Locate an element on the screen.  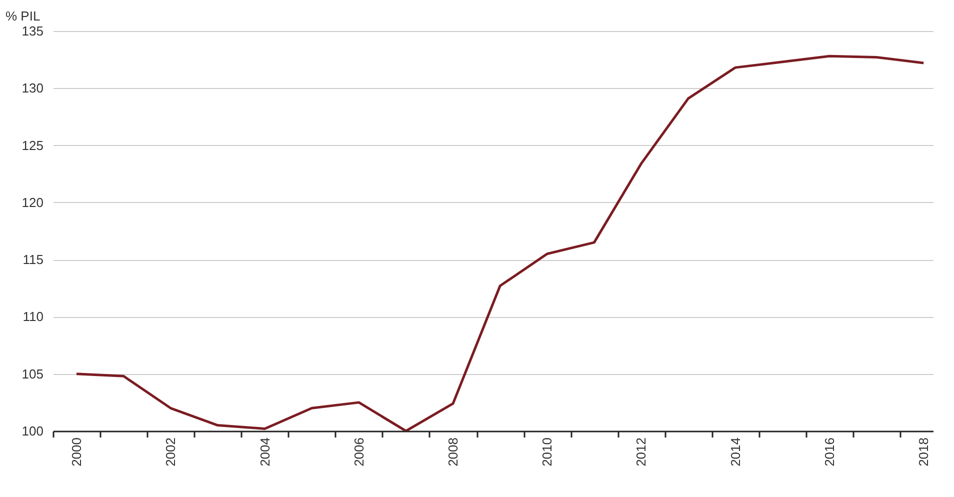
y-axis-title: % PIL is located at coordinates (23, 16).